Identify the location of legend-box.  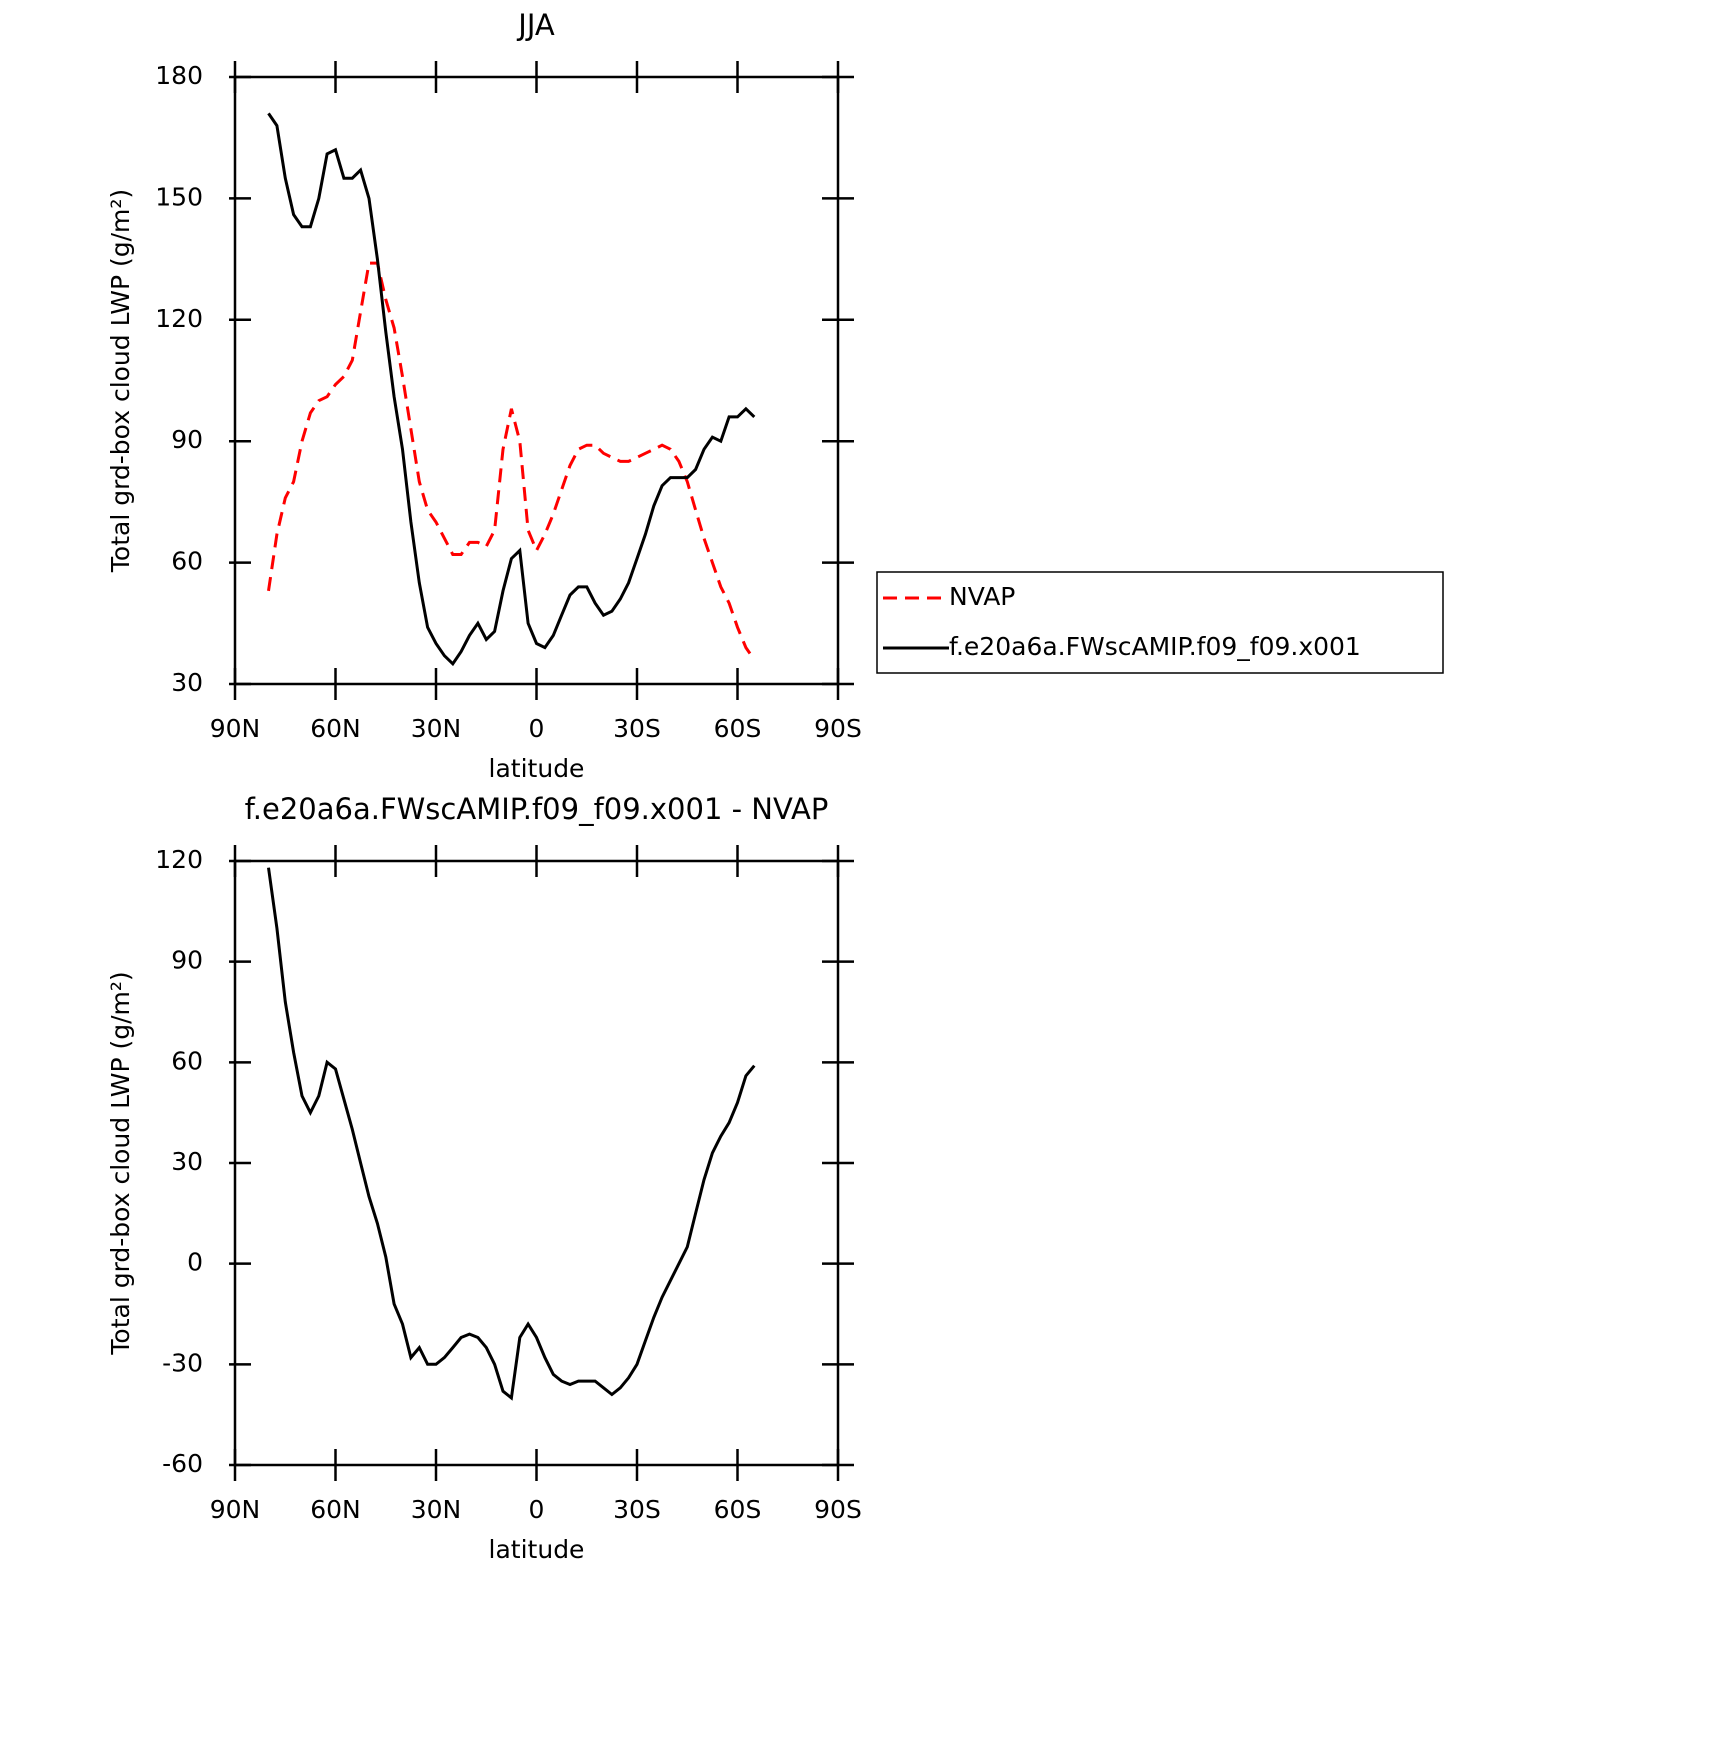
(1160, 622).